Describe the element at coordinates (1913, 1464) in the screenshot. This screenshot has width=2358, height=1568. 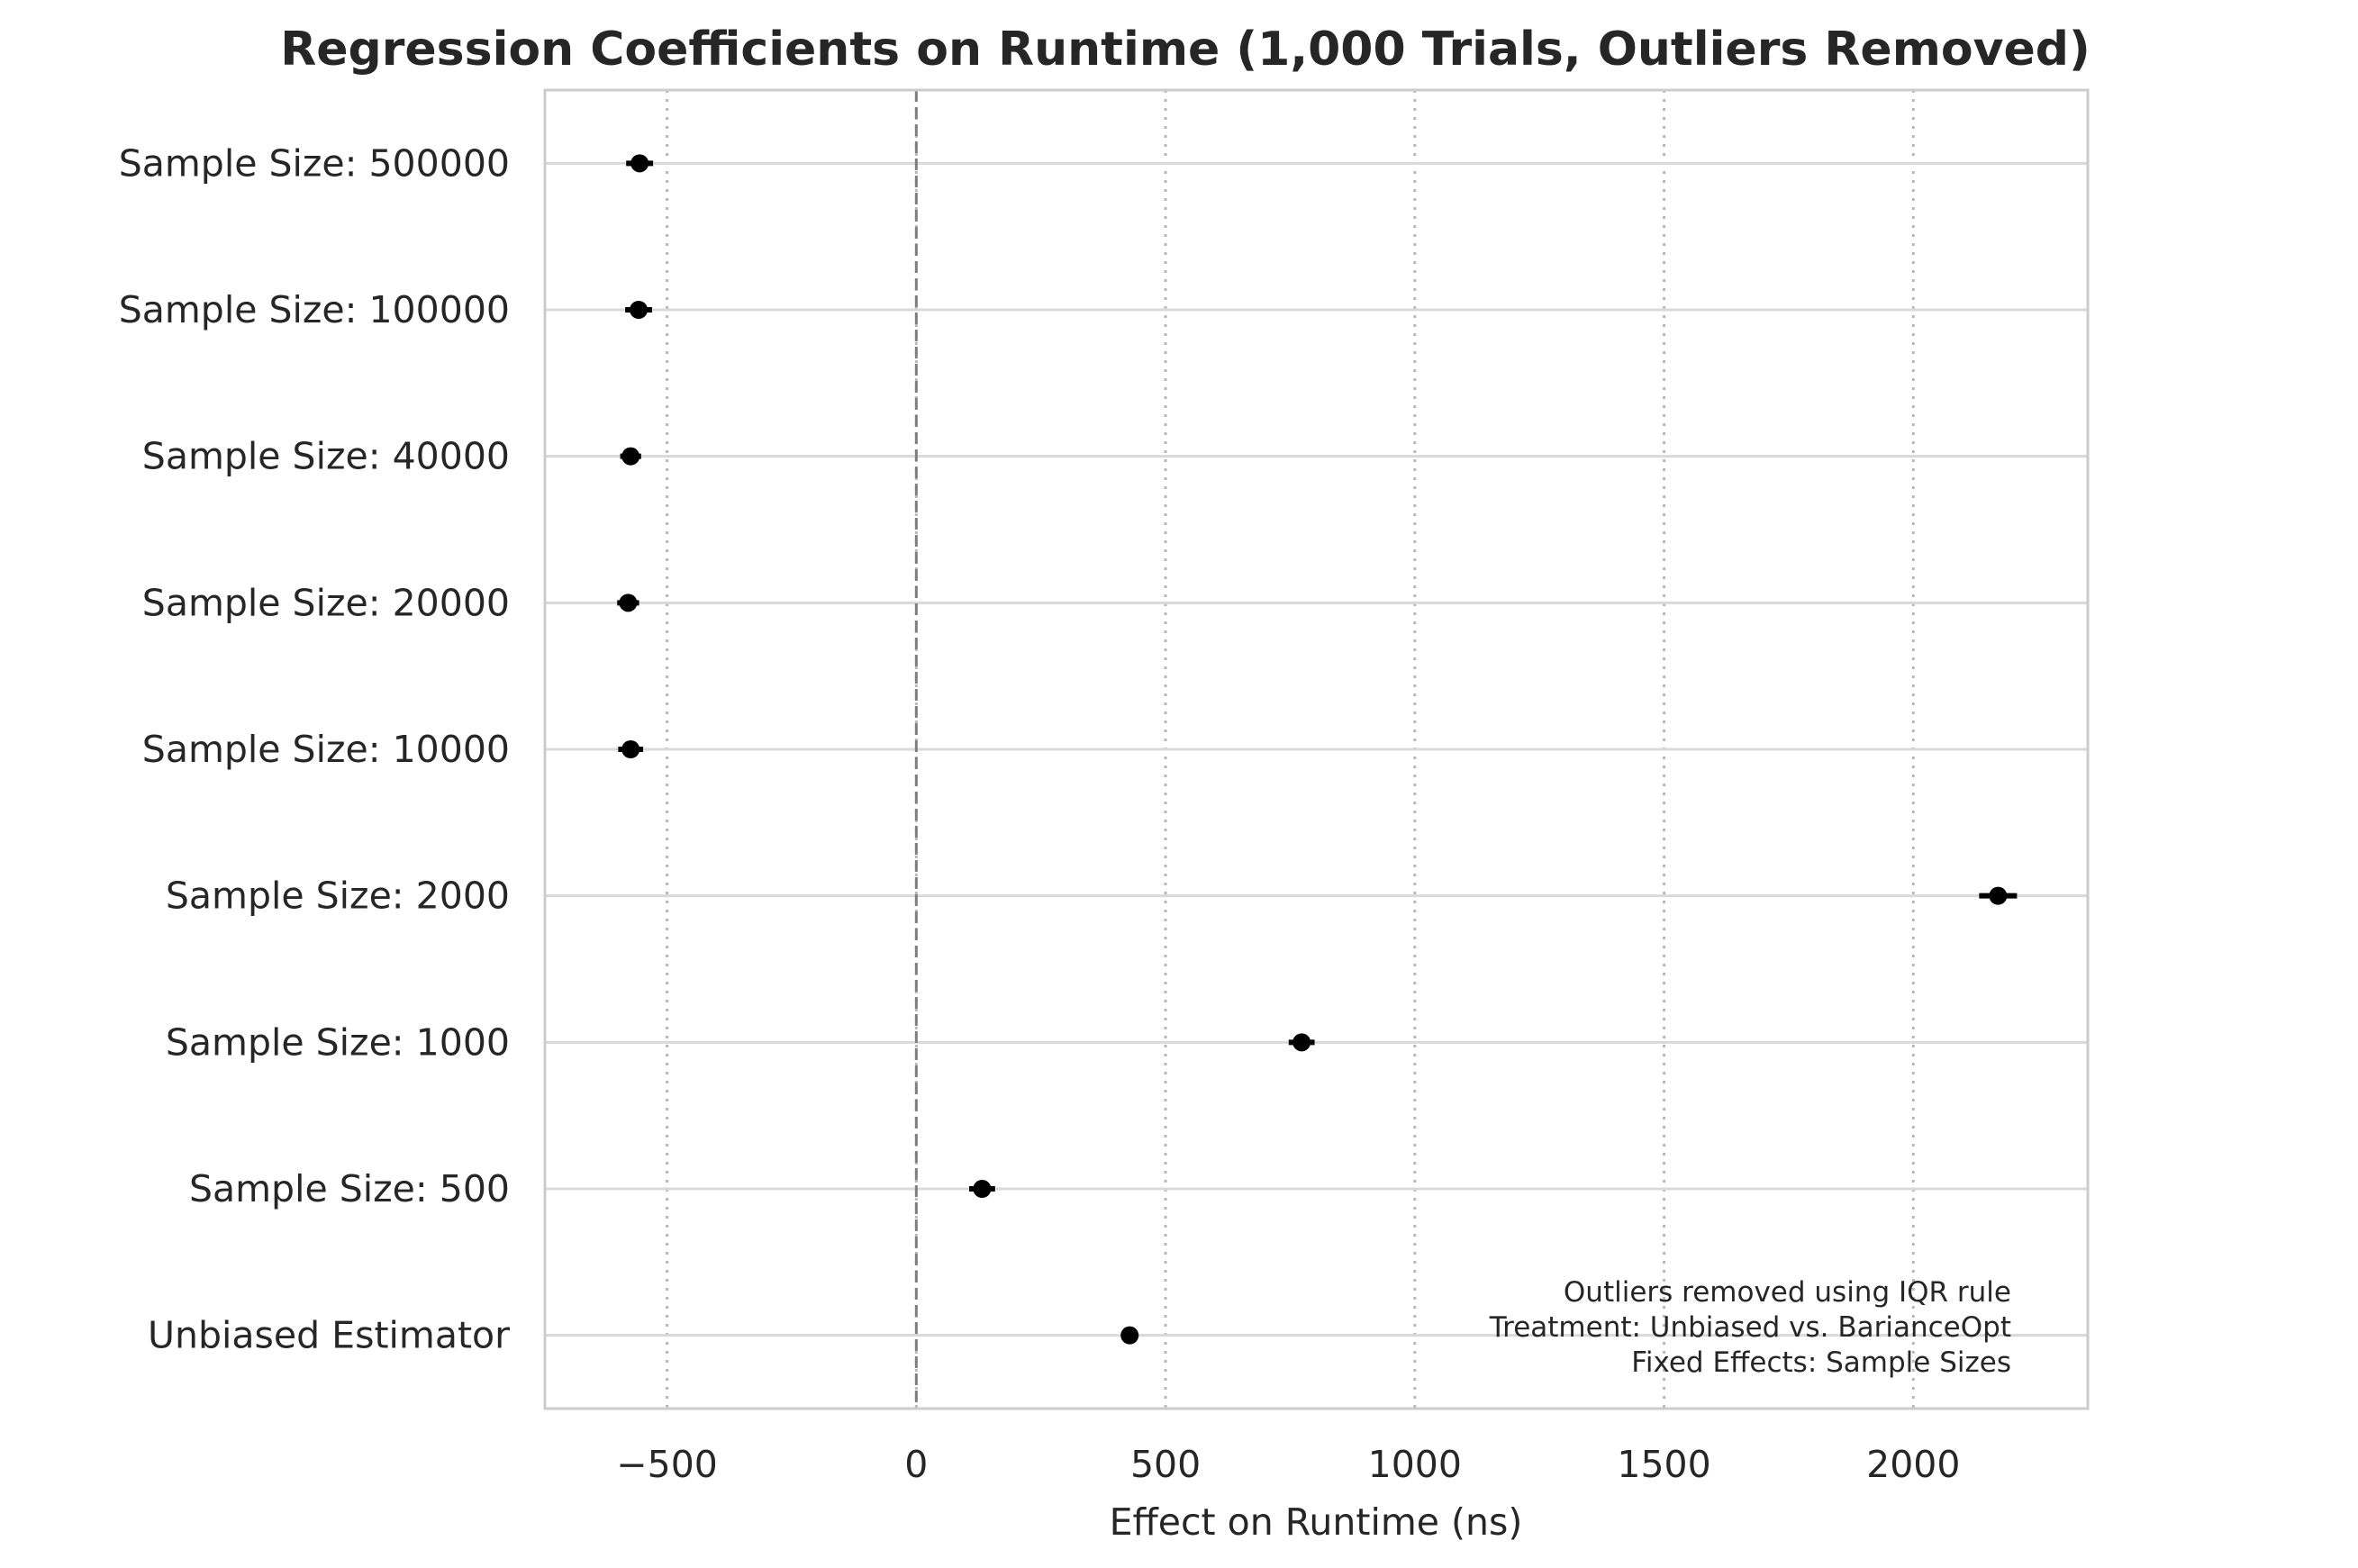
I see `x-tick-label: 2000` at that location.